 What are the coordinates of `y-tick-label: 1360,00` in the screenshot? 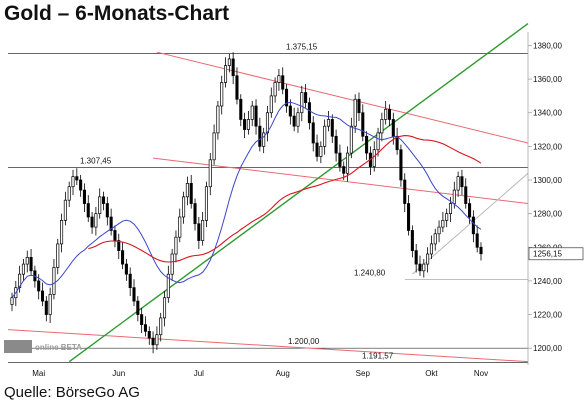 It's located at (547, 79).